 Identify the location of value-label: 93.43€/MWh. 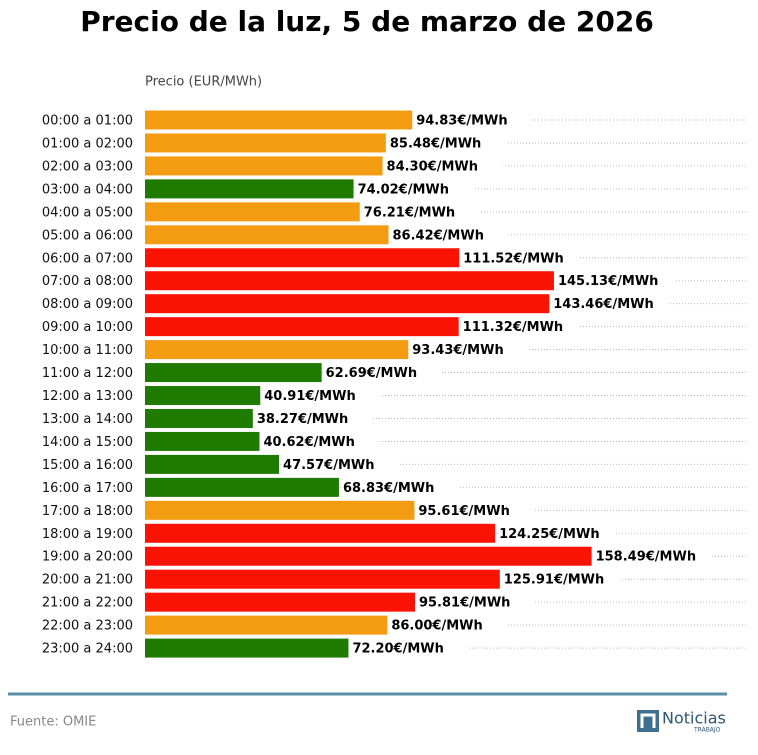
(457, 350).